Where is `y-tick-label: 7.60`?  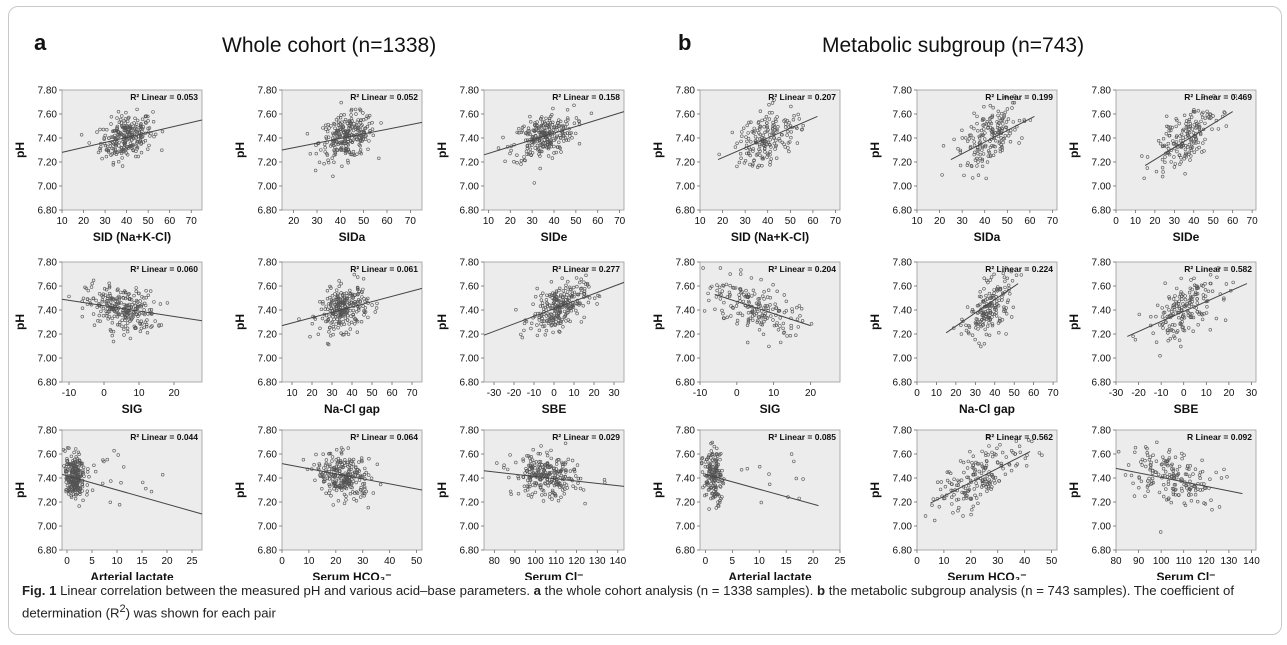 y-tick-label: 7.60 is located at coordinates (48, 287).